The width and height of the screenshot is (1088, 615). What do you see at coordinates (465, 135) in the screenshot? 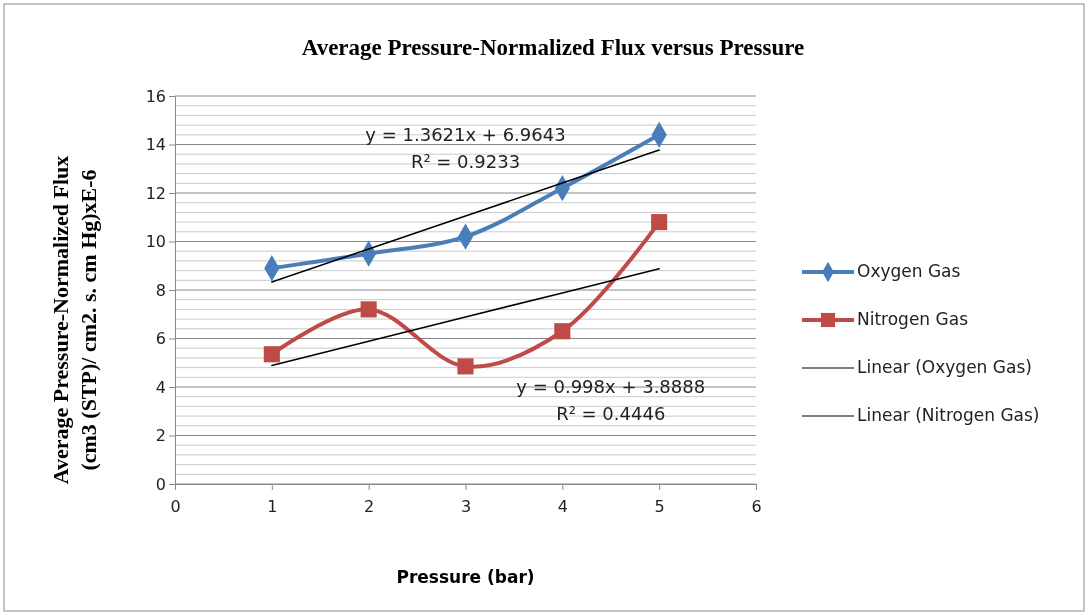
I see `annotation: y = 1.3621x + 6.9643` at bounding box center [465, 135].